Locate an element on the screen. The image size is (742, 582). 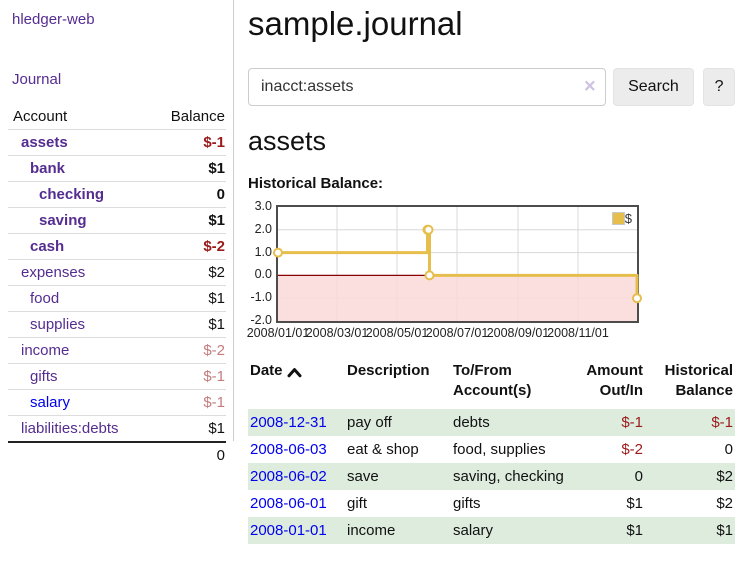
register-row: 2008-01-01 income salary $1 $1 is located at coordinates (491, 530).